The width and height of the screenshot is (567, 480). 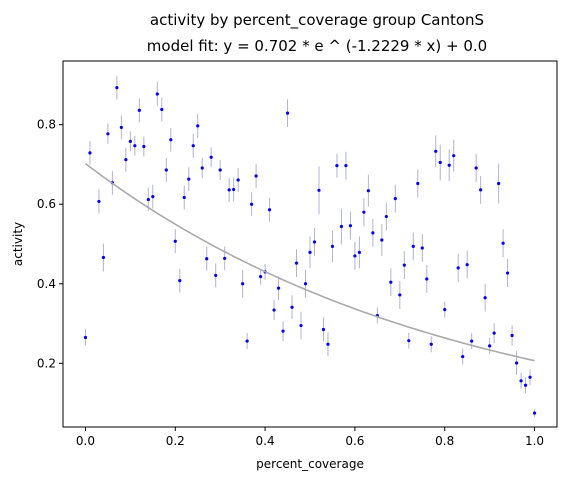 What do you see at coordinates (265, 441) in the screenshot?
I see `x-tick-label: 0.4` at bounding box center [265, 441].